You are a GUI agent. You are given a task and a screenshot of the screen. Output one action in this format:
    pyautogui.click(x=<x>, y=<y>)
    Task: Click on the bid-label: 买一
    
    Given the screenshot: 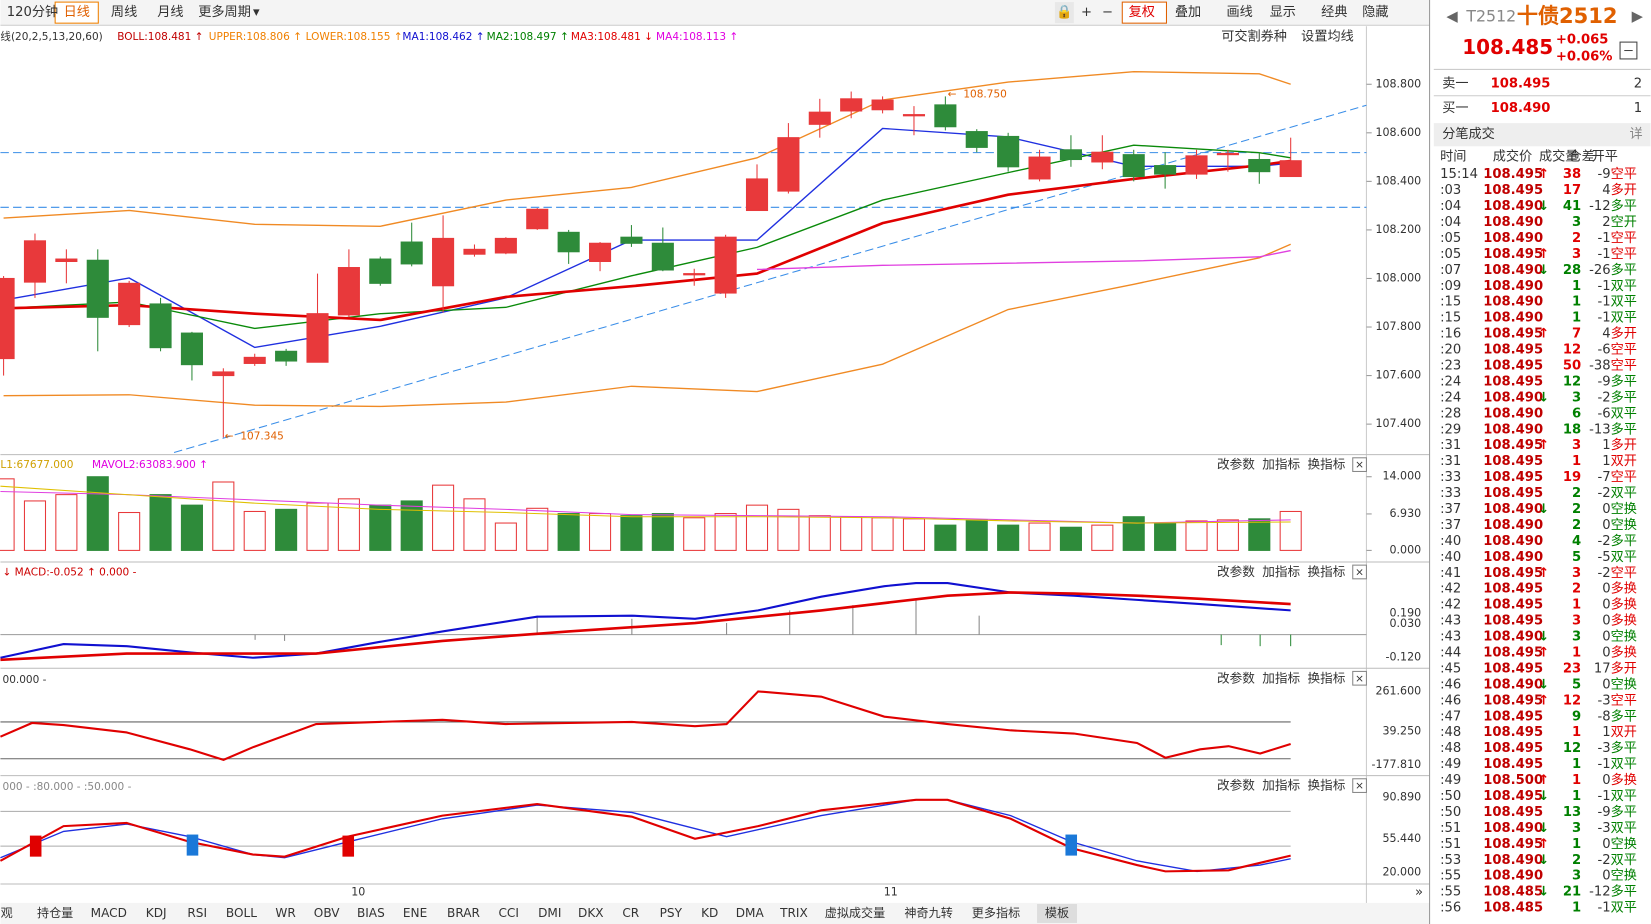 What is the action you would take?
    pyautogui.click(x=1455, y=108)
    